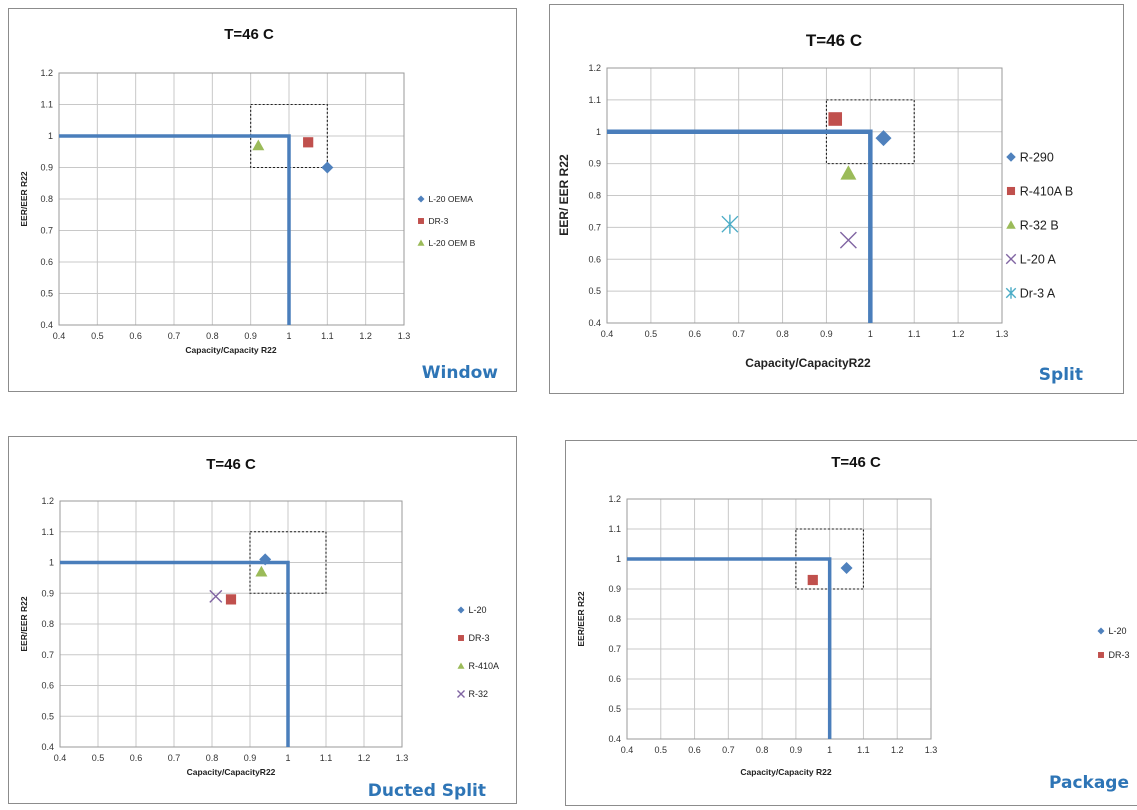  I want to click on legend-label: Dr-3 A, so click(1038, 294).